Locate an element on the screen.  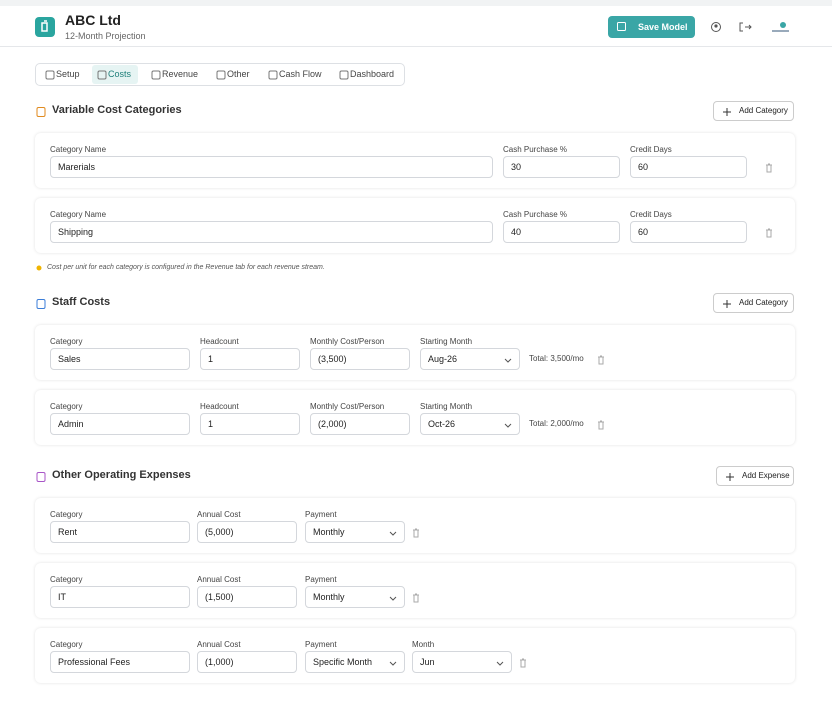
tab-bar is located at coordinates (220, 74).